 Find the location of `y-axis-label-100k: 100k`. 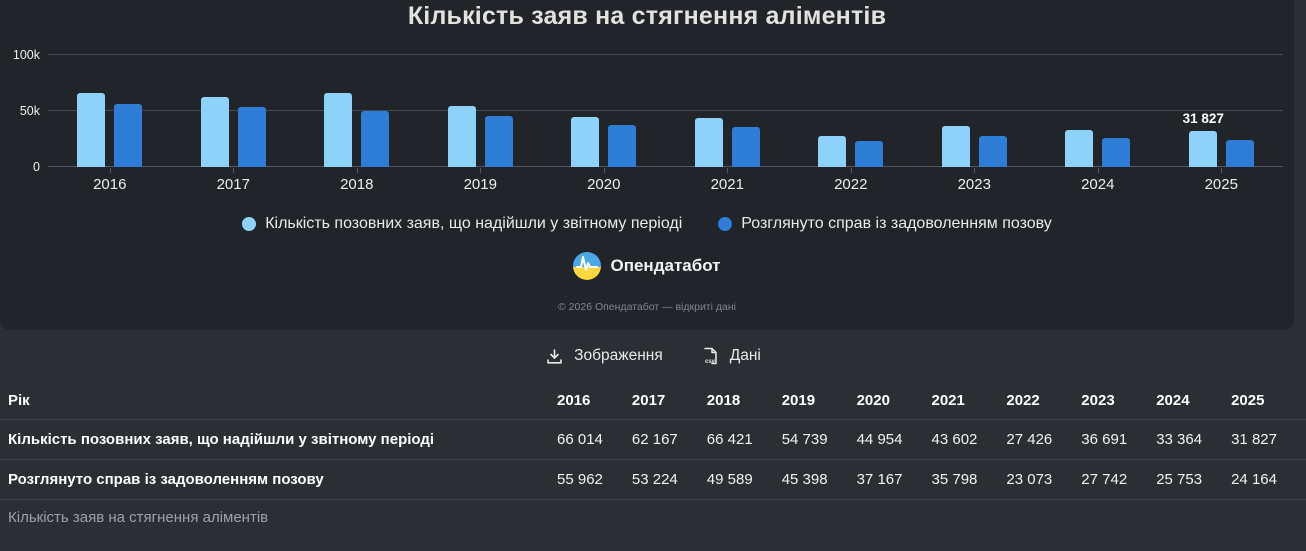

y-axis-label-100k: 100k is located at coordinates (26, 55).